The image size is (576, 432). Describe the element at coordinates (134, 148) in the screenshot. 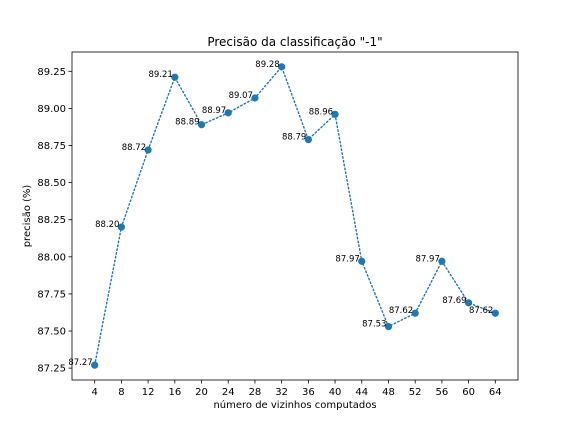

I see `data-label: 88.72` at that location.